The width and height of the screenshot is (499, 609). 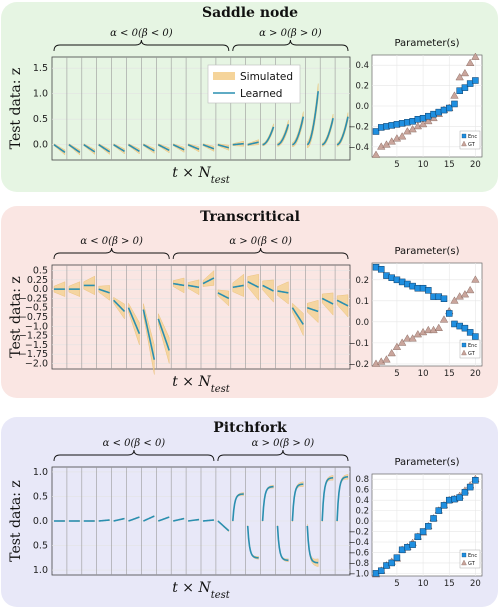 What do you see at coordinates (396, 165) in the screenshot?
I see `params-x-tick: 5` at bounding box center [396, 165].